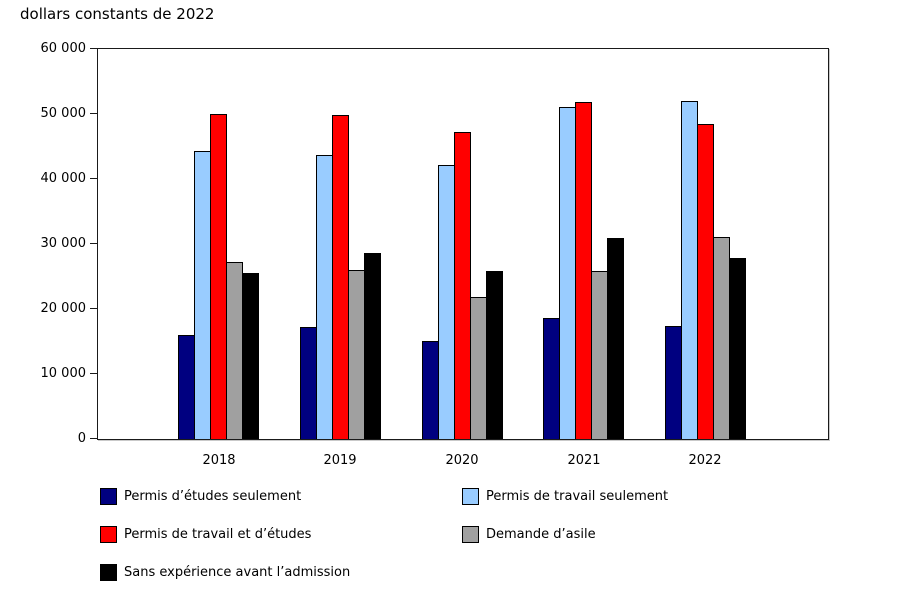  I want to click on y-tick-label: 40 000, so click(63, 178).